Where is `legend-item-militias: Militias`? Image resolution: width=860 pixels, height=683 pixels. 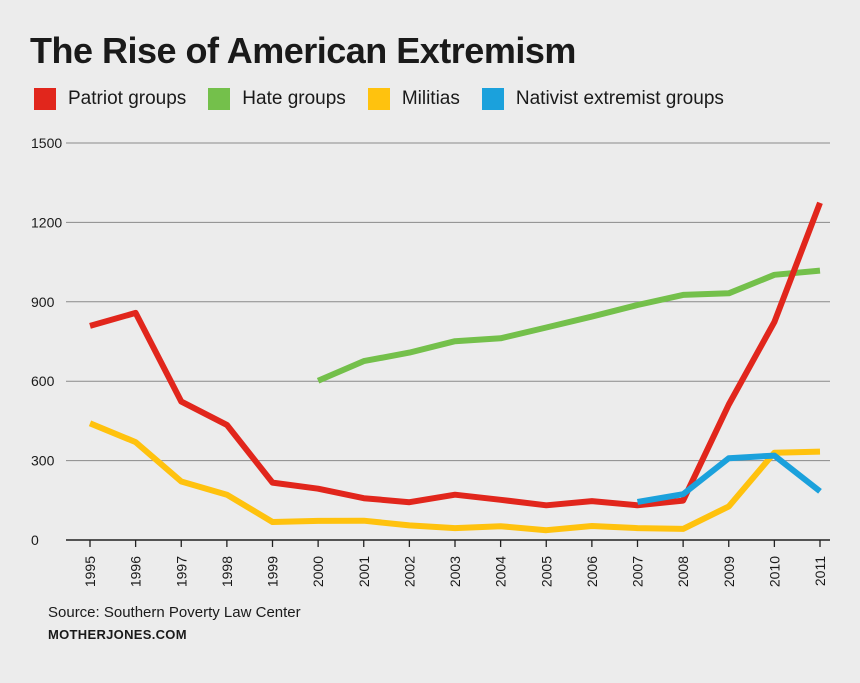 legend-item-militias: Militias is located at coordinates (413, 99).